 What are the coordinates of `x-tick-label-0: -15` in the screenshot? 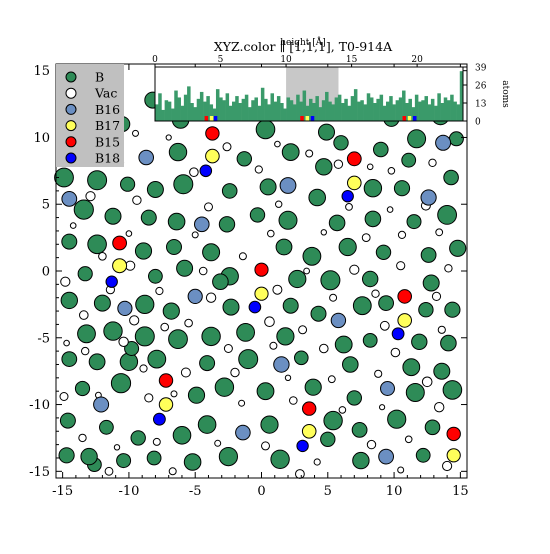 It's located at (62, 491).